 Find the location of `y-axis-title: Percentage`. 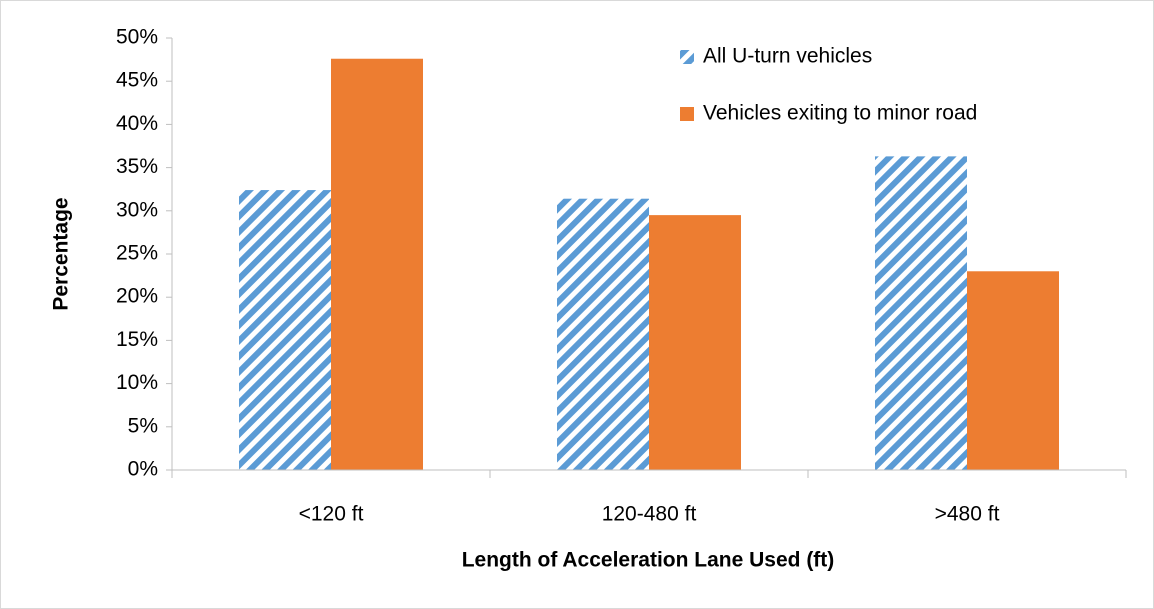

y-axis-title: Percentage is located at coordinates (61, 253).